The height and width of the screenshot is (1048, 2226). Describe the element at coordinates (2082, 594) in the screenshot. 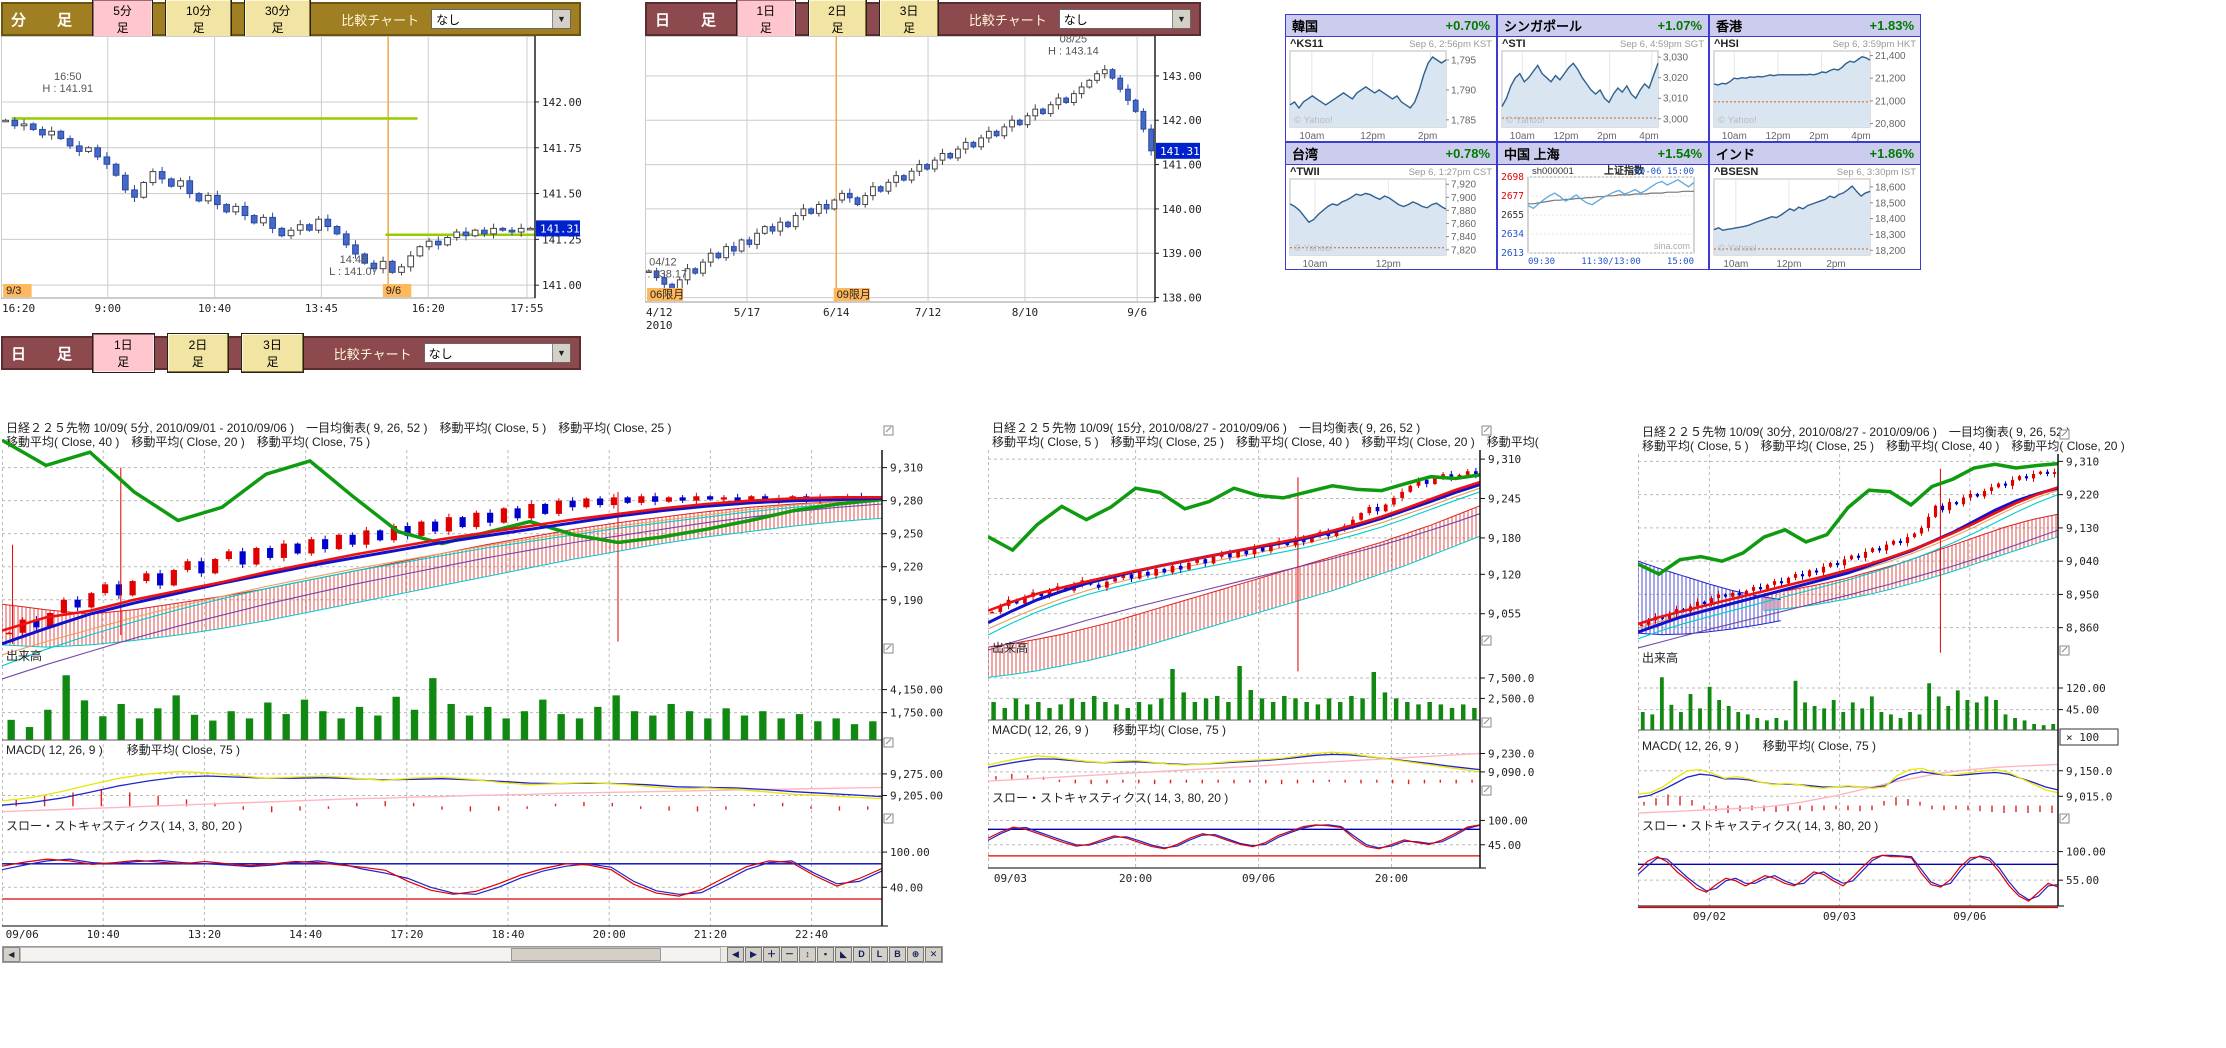

I see `svg-text: 8,950` at that location.